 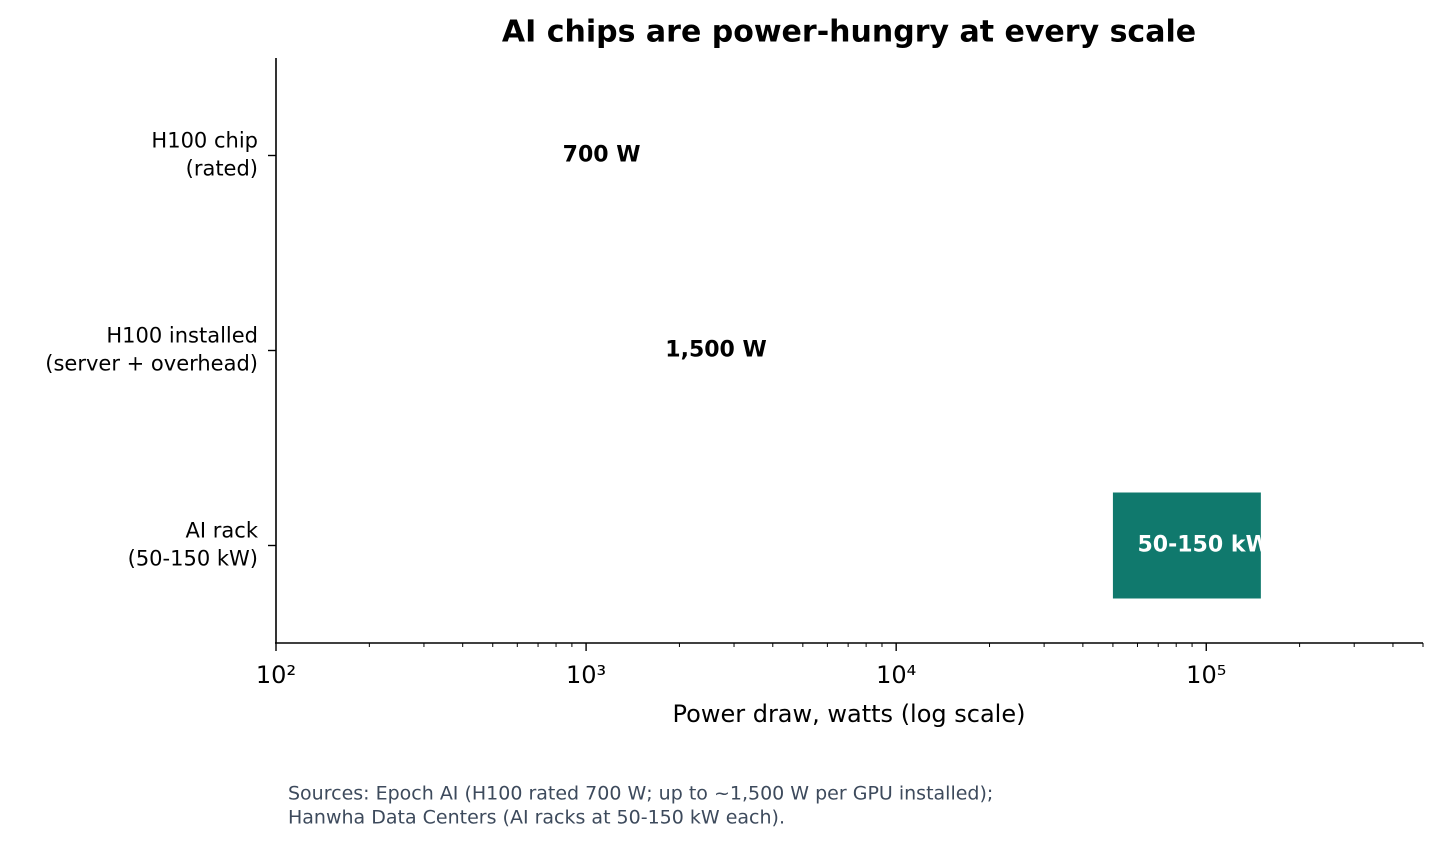 I want to click on x-axis-label: Power draw, watts (log scale), so click(x=849, y=714).